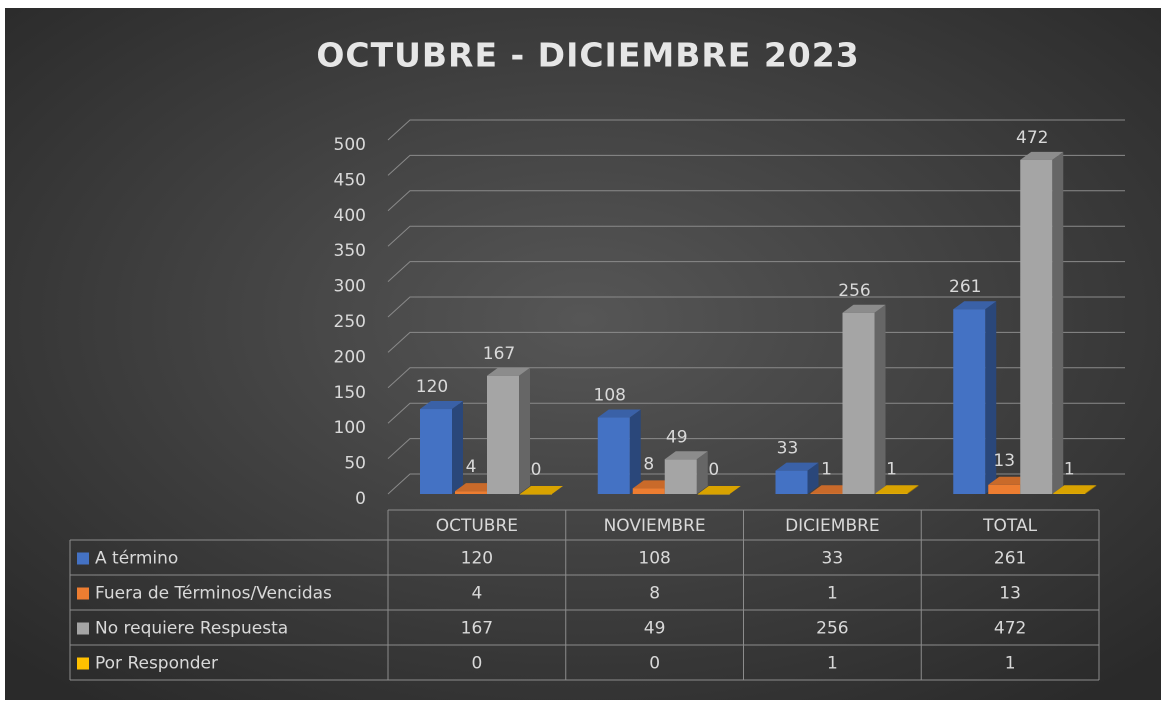 The image size is (1166, 704). I want to click on legend-label: No requiere Respuesta, so click(191, 629).